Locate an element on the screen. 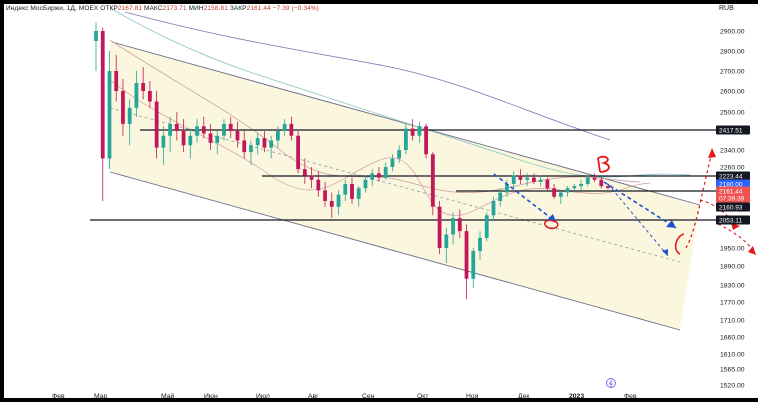  x-tick-label: Сен is located at coordinates (368, 396).